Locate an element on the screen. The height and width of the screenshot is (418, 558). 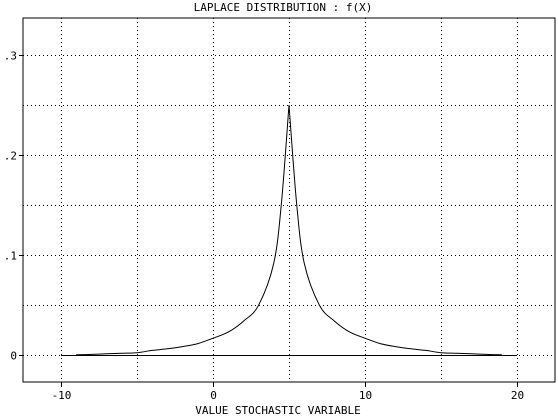
x-axis-label: VALUE STOCHASTIC VARIABLE is located at coordinates (278, 410).